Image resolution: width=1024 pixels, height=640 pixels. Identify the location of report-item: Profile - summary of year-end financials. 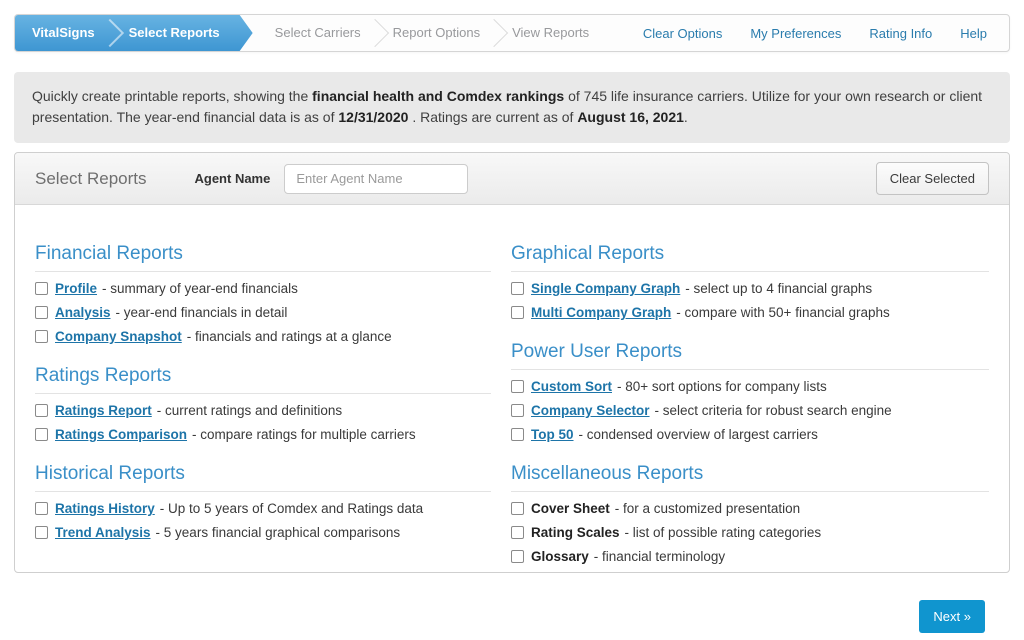
(263, 288).